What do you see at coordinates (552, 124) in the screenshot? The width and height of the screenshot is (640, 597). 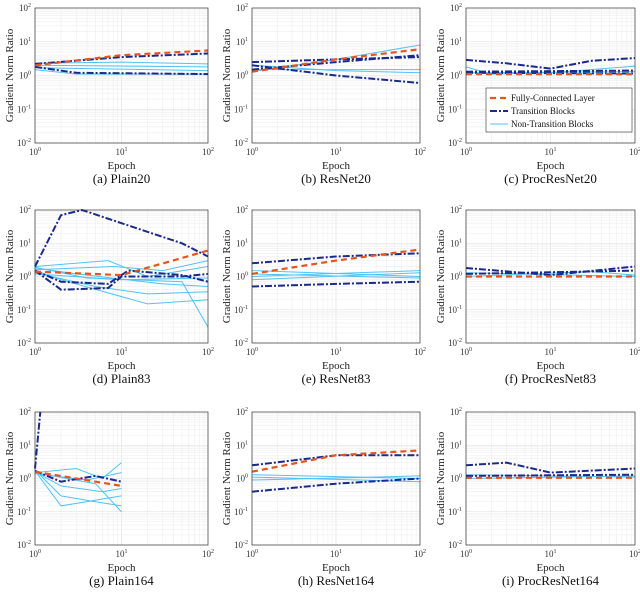 I see `legend-label: Non-Transition Blocks` at bounding box center [552, 124].